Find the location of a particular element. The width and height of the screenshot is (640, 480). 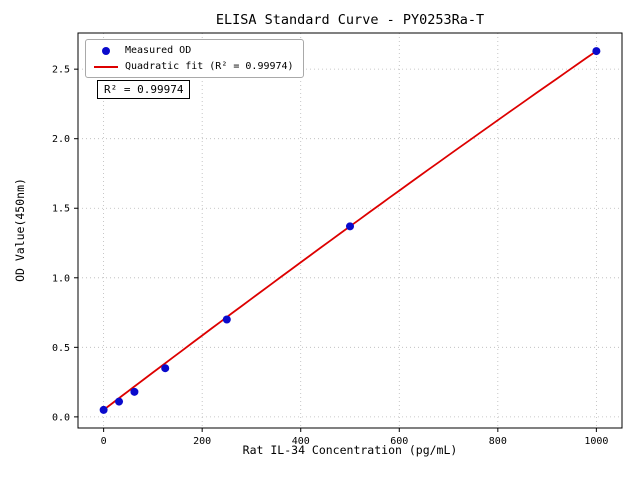

x-axis-label: Rat IL-34 Concentration (pg/mL) is located at coordinates (350, 450).